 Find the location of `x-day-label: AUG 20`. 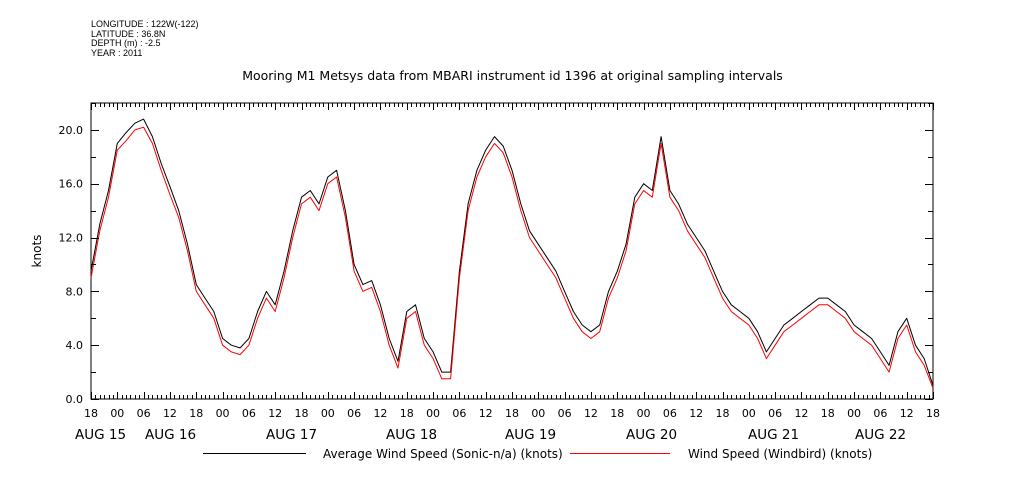

x-day-label: AUG 20 is located at coordinates (651, 435).